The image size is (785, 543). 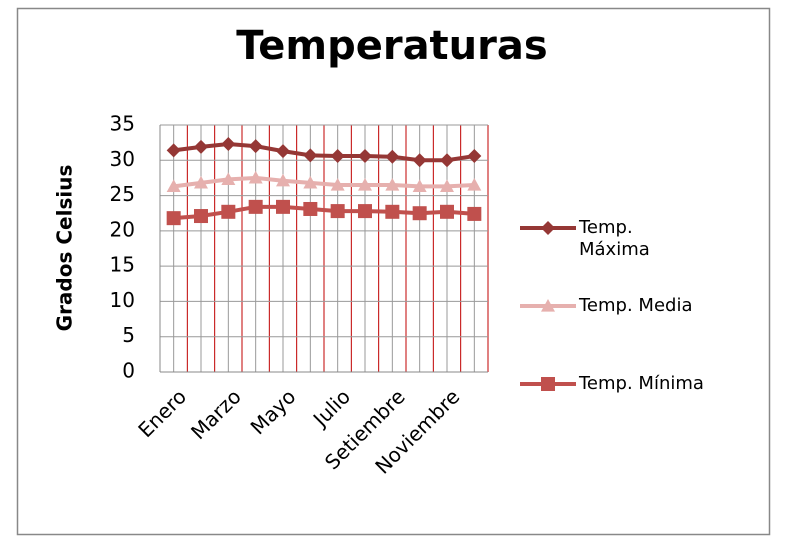 I want to click on y-tick-label: 15, so click(x=122, y=265).